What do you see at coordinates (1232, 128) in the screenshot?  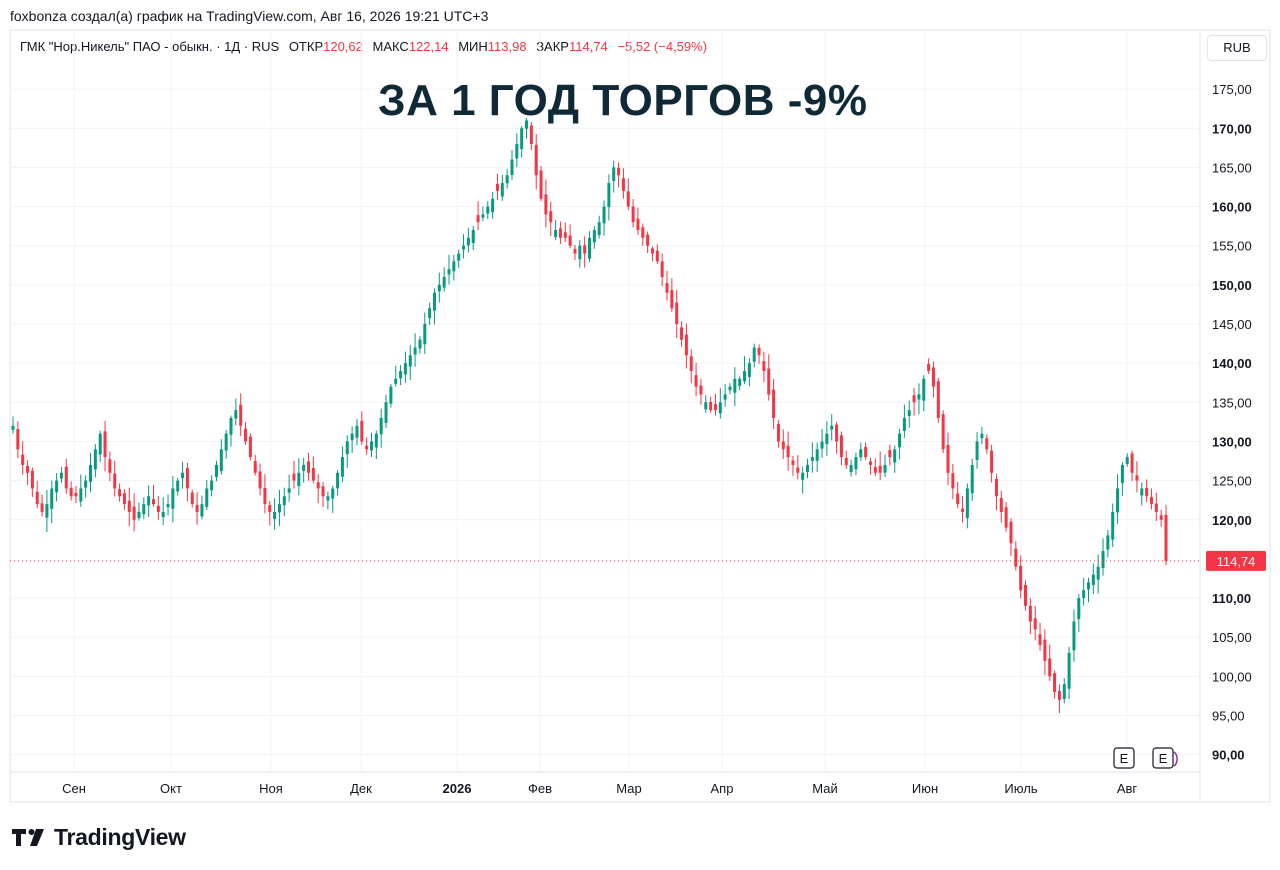 I see `y-tick-label: 170,00` at bounding box center [1232, 128].